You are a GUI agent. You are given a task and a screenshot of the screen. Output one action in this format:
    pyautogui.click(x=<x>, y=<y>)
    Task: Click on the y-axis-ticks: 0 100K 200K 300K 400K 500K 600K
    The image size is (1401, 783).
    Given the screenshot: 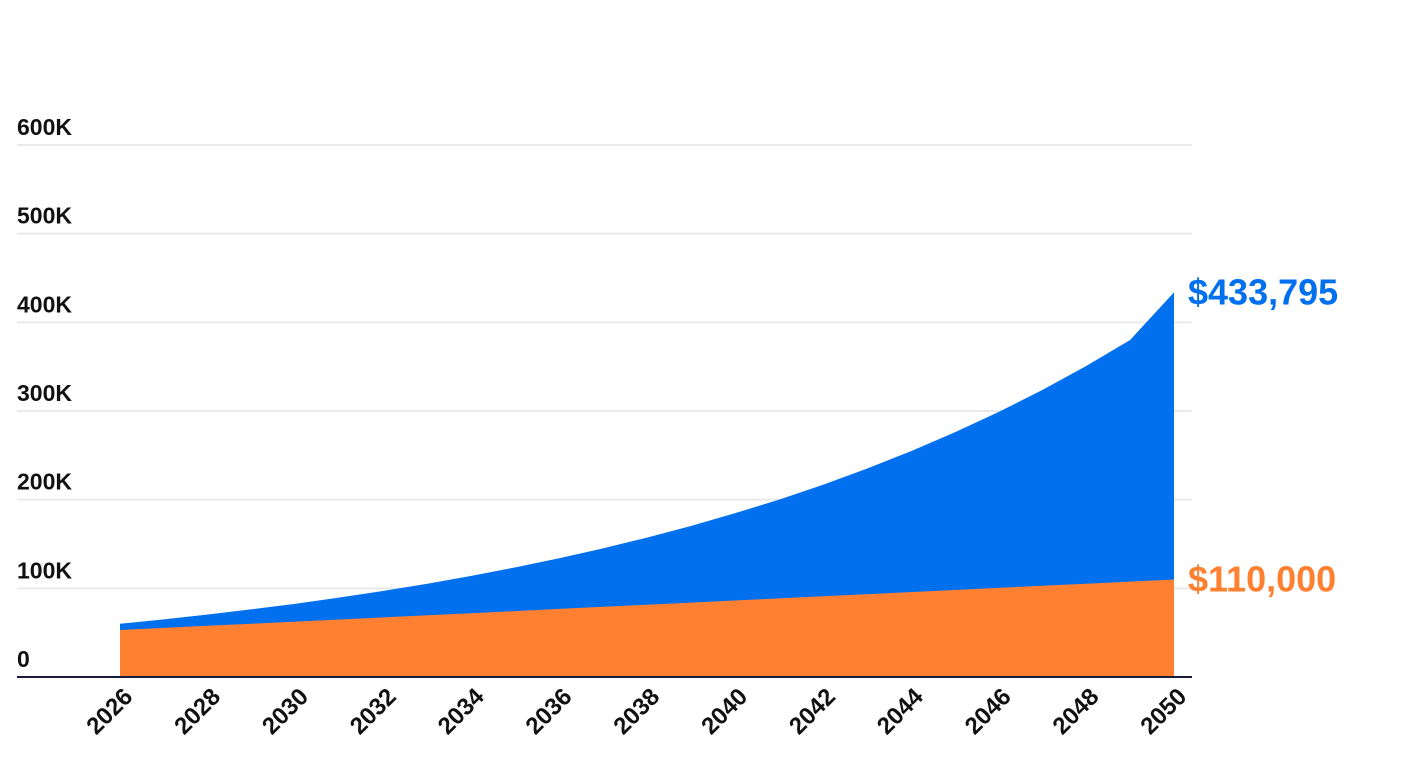 What is the action you would take?
    pyautogui.click(x=44, y=393)
    